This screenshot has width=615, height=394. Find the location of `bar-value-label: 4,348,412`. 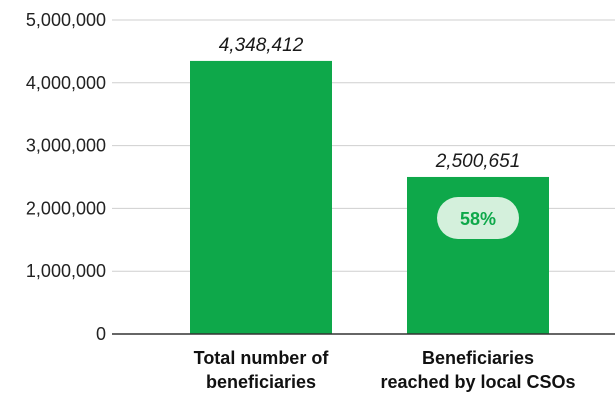

bar-value-label: 4,348,412 is located at coordinates (261, 45).